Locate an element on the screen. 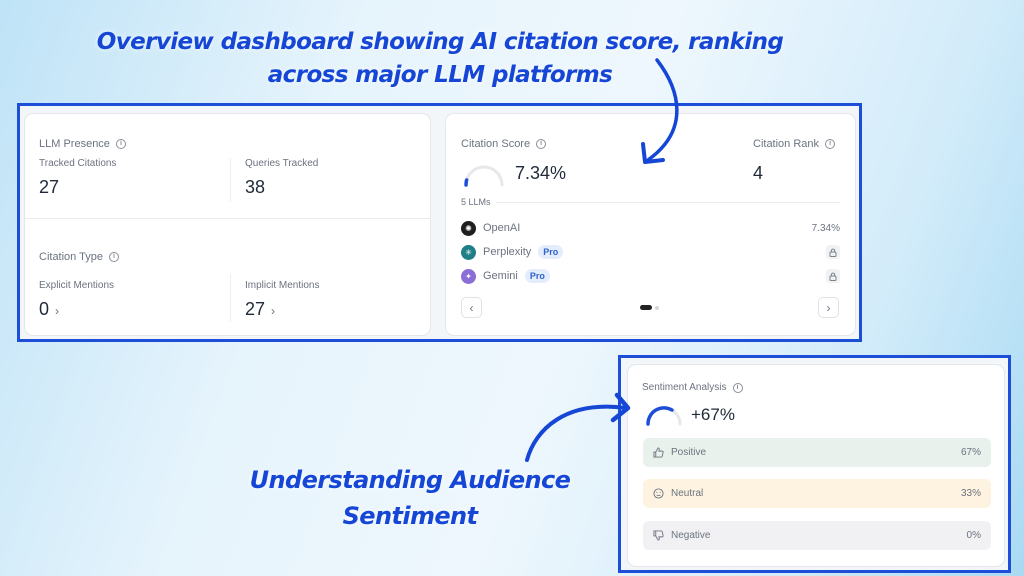  thumbs-down-icon is located at coordinates (658, 535).